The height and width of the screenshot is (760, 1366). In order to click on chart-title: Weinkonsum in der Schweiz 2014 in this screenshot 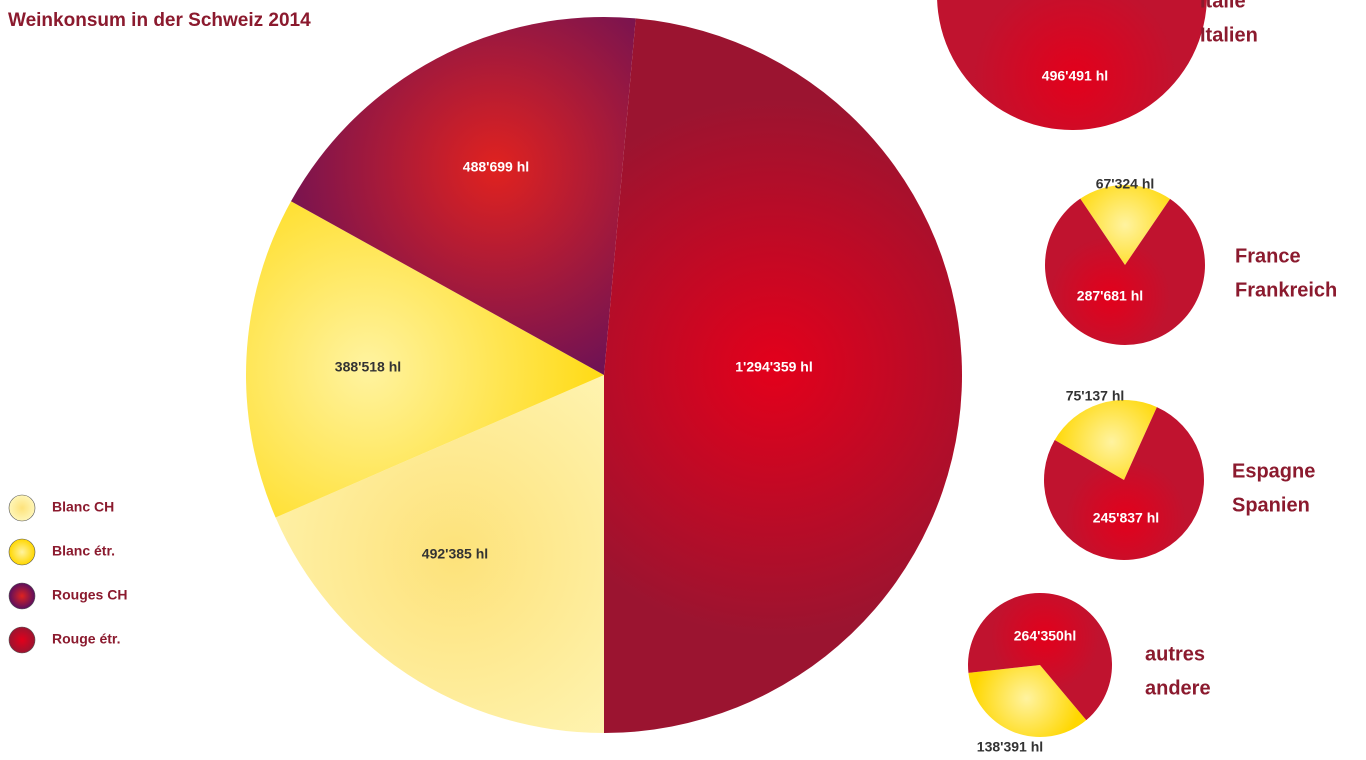, I will do `click(159, 20)`.